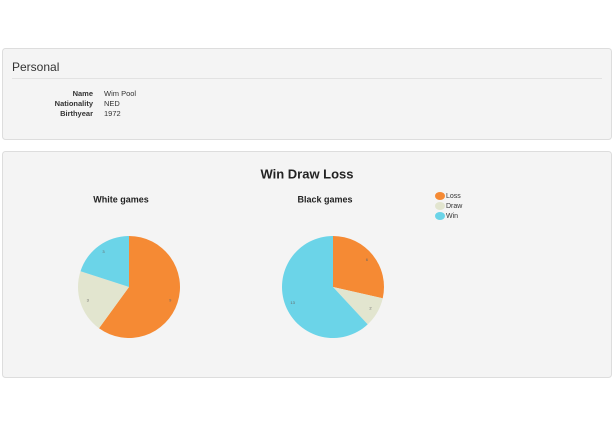 The image size is (615, 429). Describe the element at coordinates (453, 196) in the screenshot. I see `legend-label: Loss` at that location.